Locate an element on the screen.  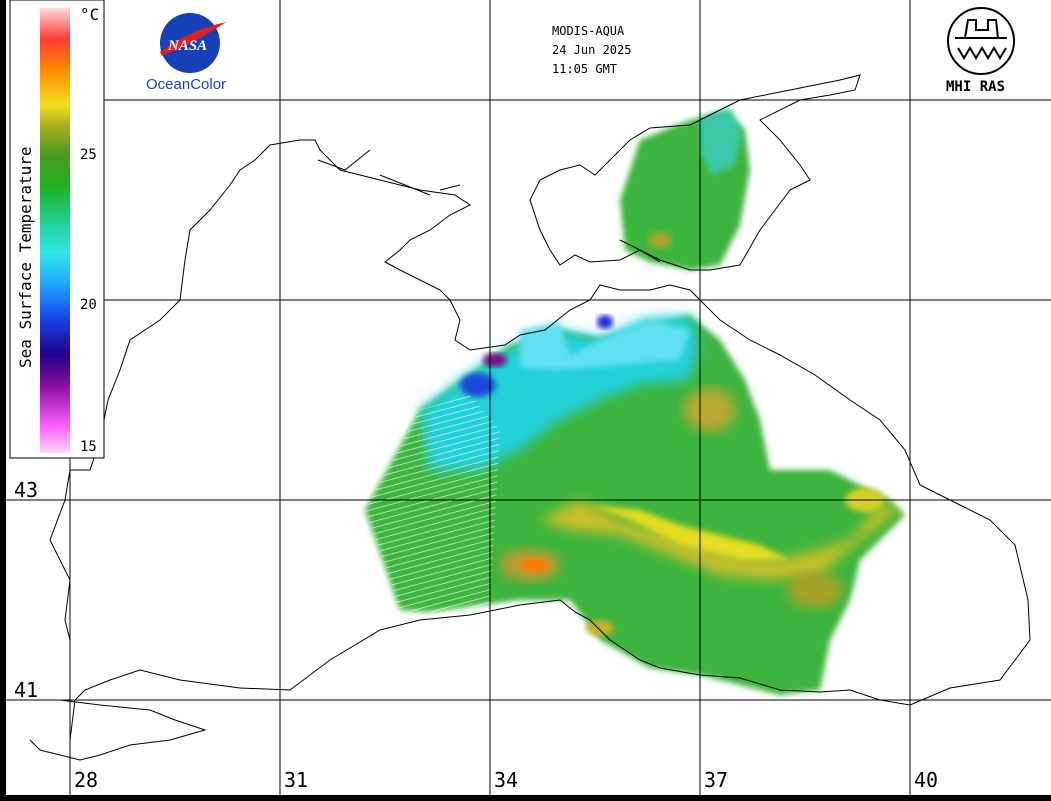
lon-label-28: 28 is located at coordinates (86, 780).